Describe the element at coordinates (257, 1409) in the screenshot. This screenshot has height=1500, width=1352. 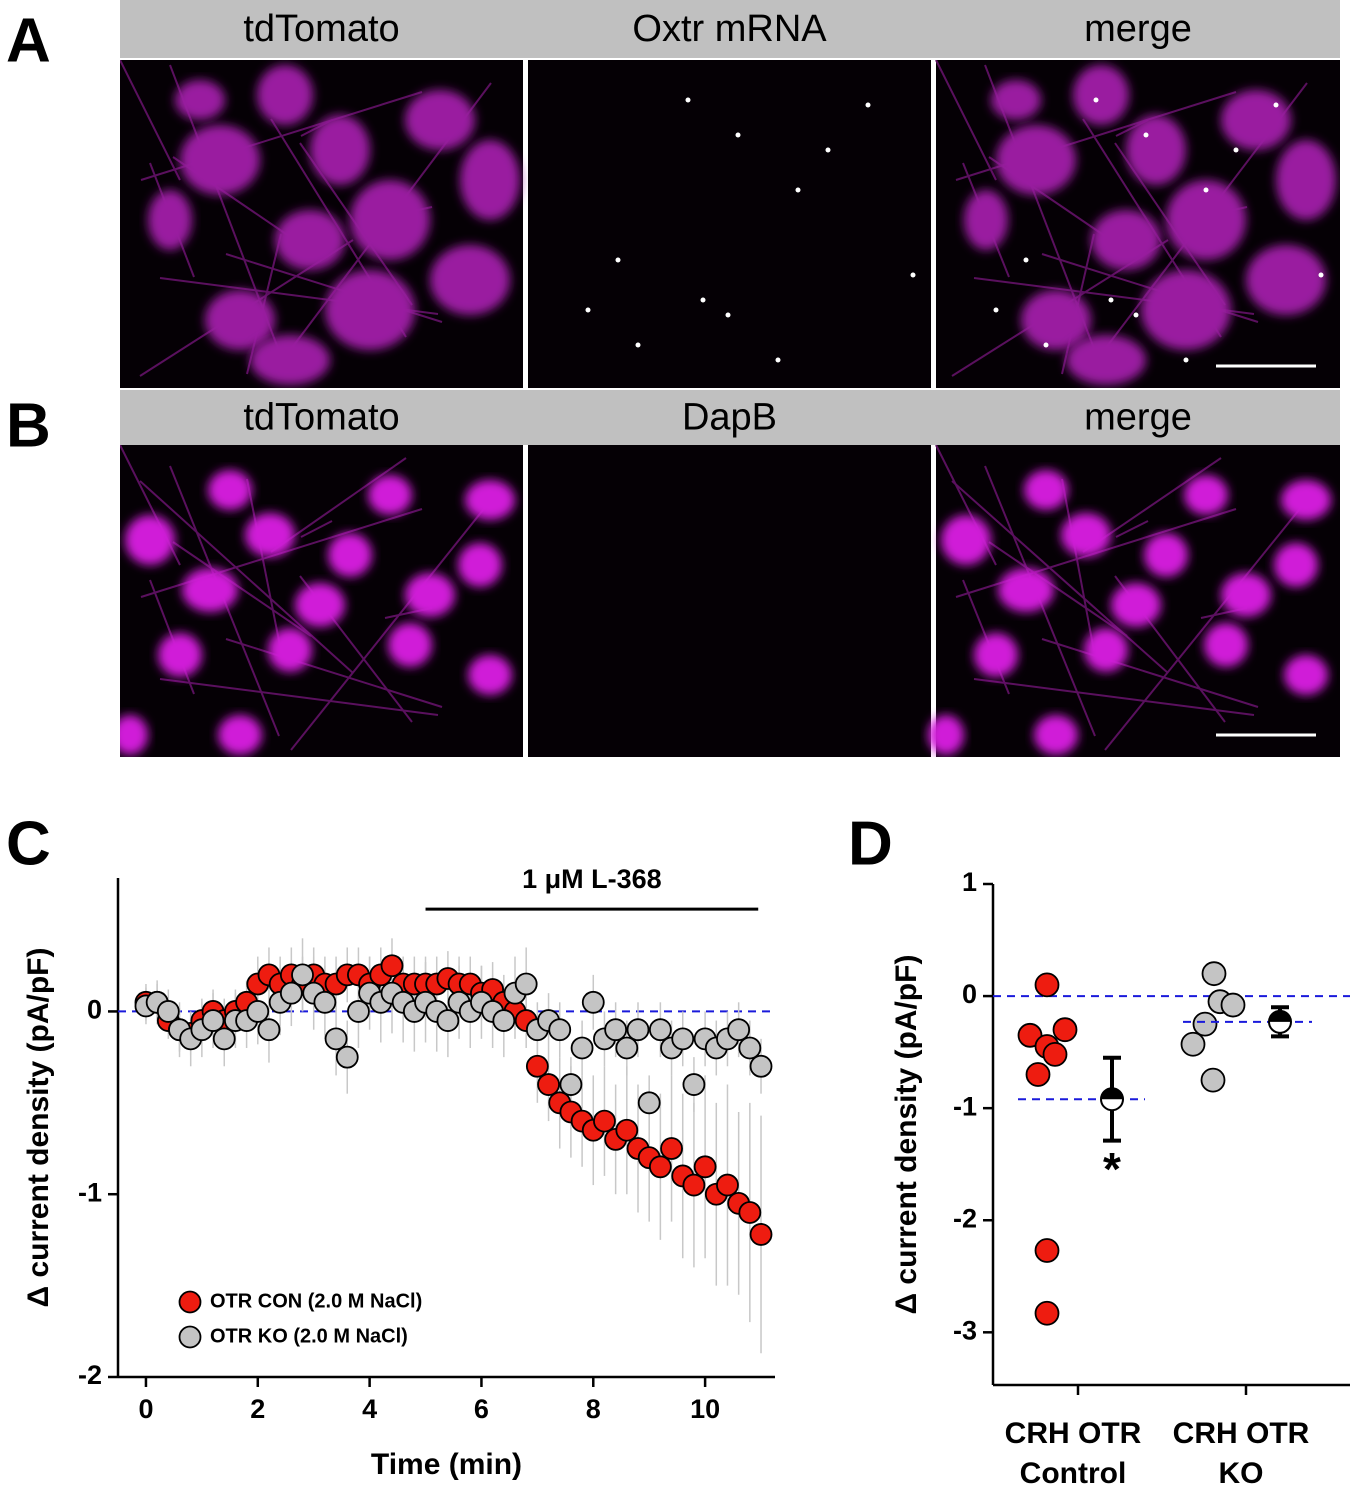
I see `x-tick-label: 2` at that location.